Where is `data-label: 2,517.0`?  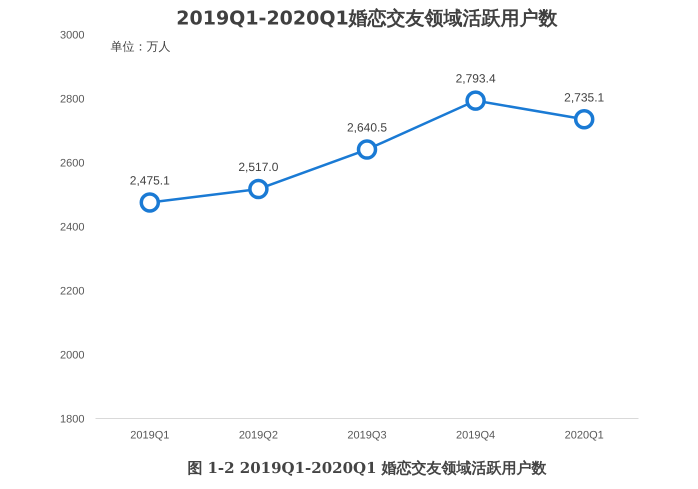 data-label: 2,517.0 is located at coordinates (258, 167).